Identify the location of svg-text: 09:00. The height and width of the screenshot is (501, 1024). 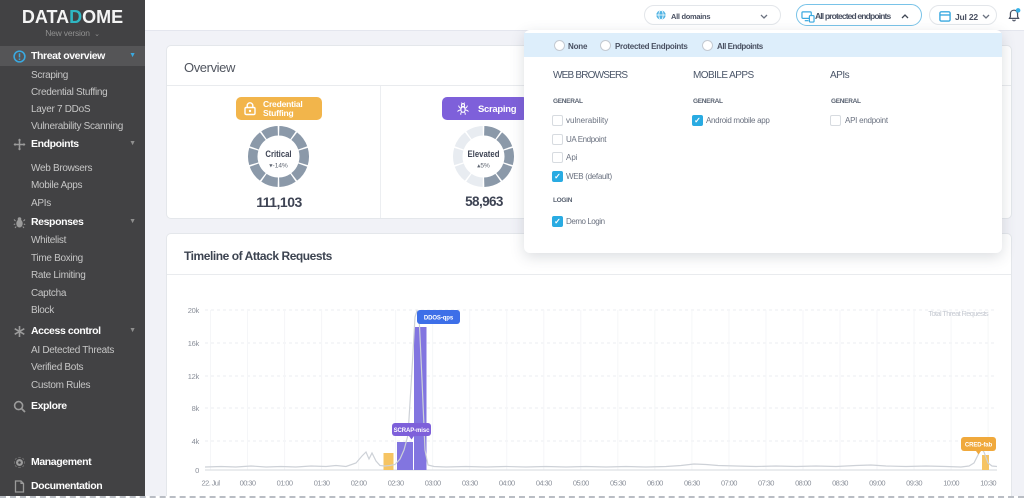
(877, 483).